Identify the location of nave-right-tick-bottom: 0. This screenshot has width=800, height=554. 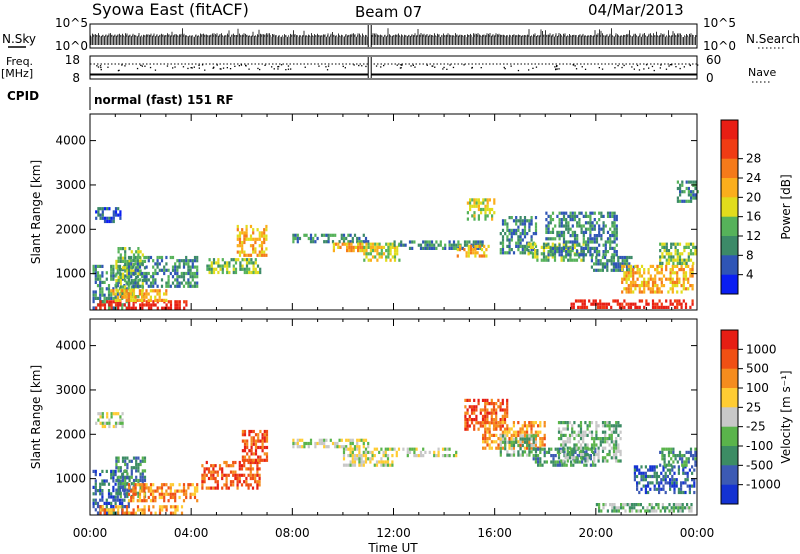
(710, 78).